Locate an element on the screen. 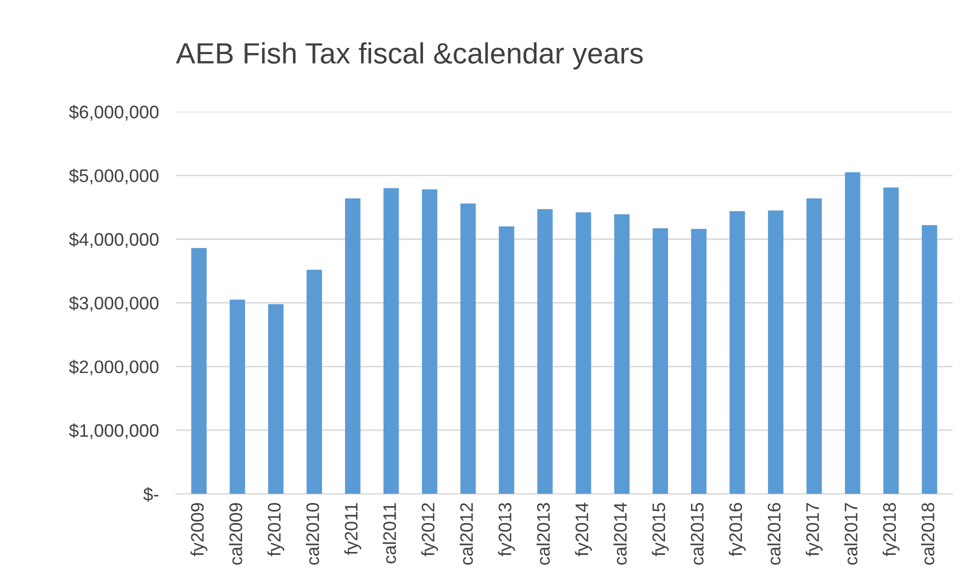  x-tick-label: cal2017 is located at coordinates (851, 534).